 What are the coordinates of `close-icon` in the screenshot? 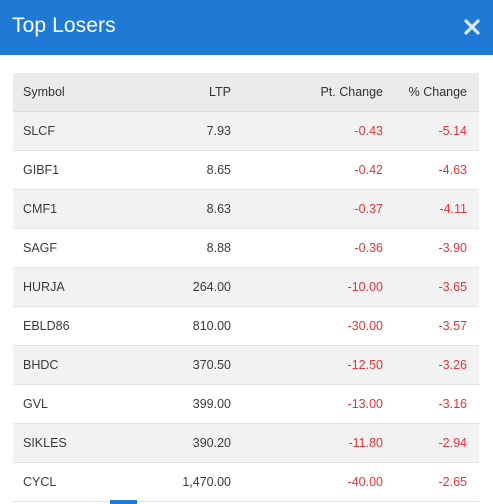 It's located at (472, 27).